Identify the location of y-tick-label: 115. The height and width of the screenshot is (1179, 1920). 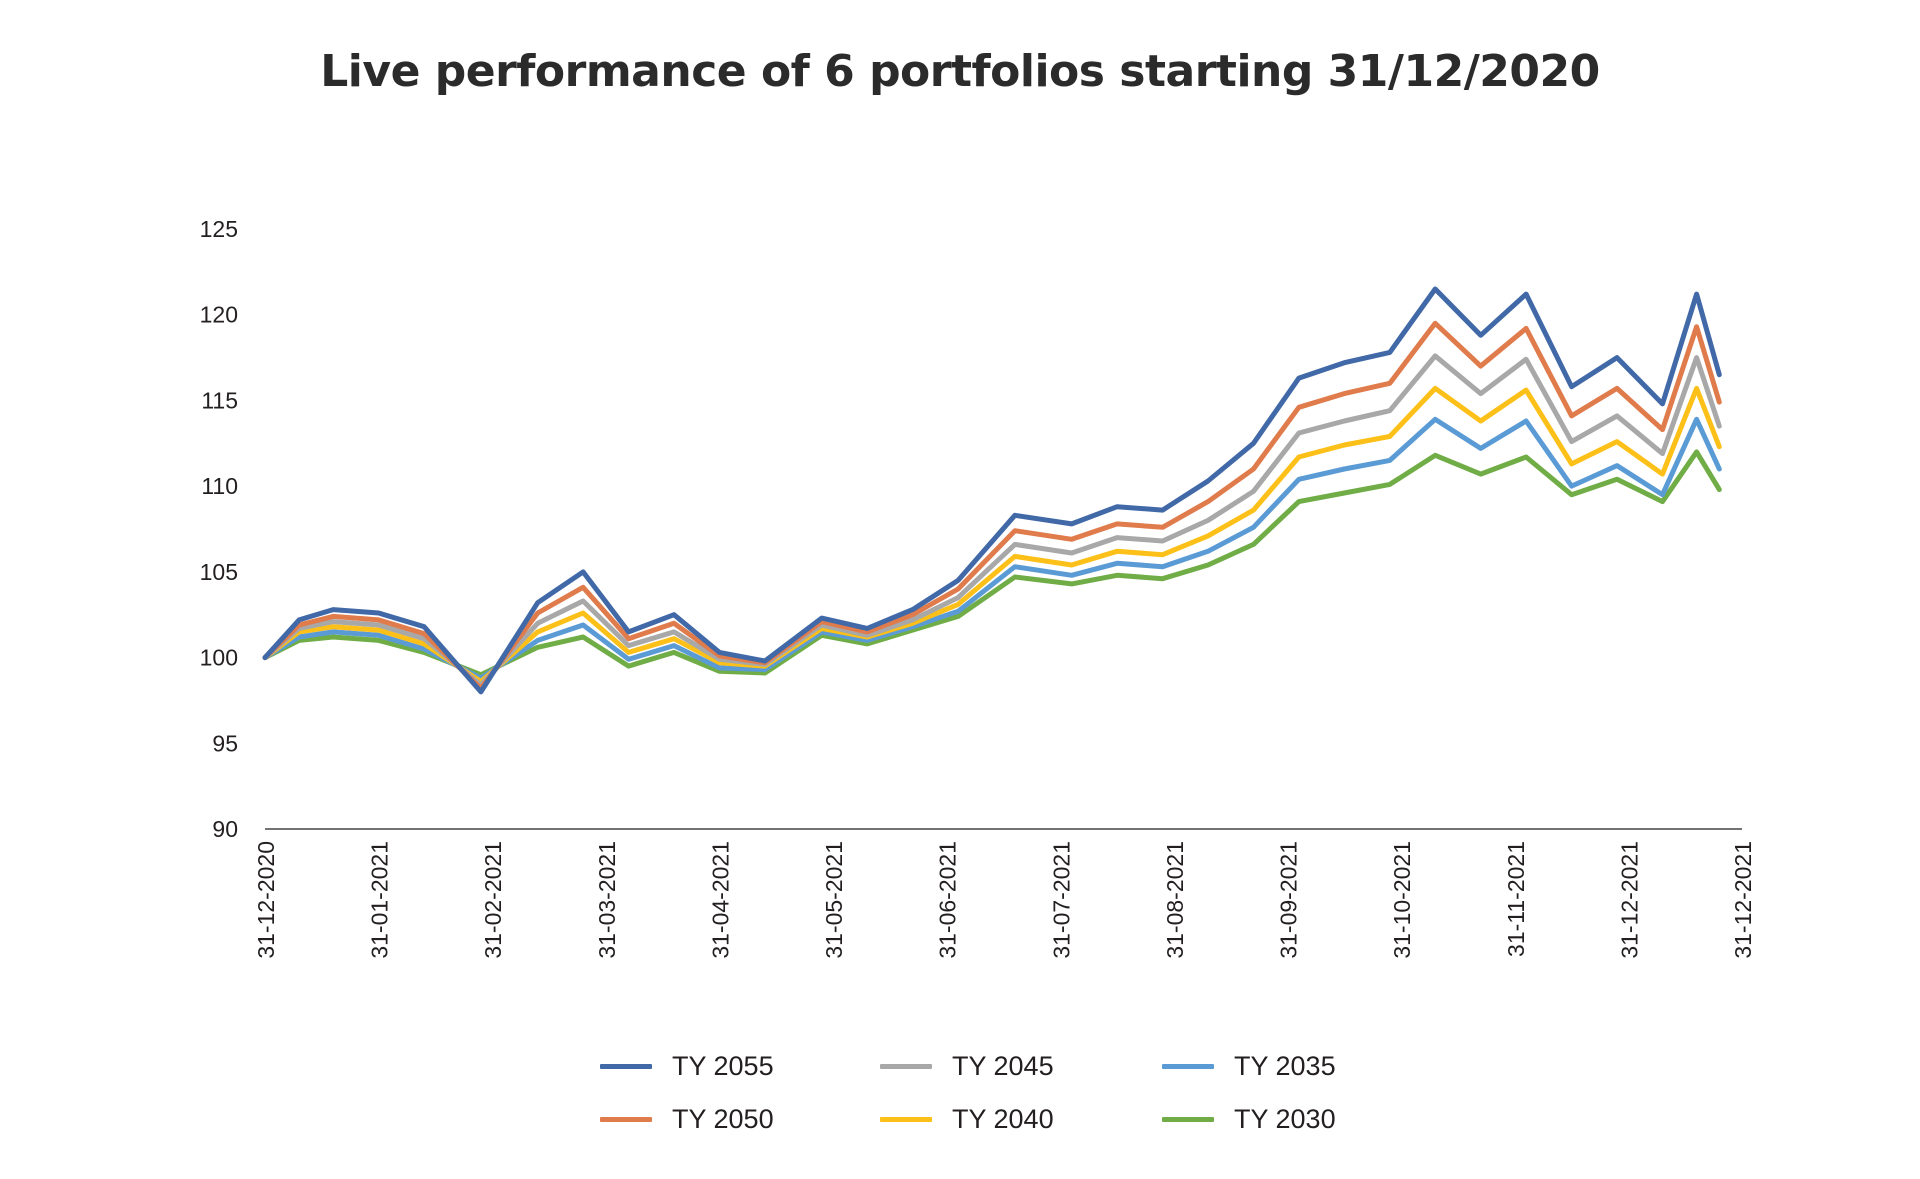
(219, 400).